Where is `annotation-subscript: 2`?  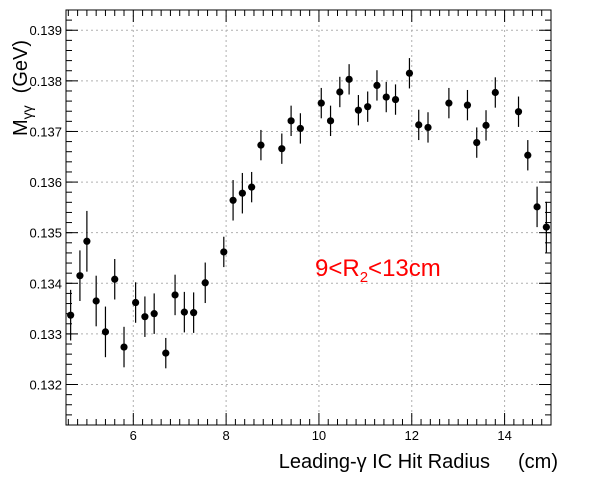 annotation-subscript: 2 is located at coordinates (364, 277).